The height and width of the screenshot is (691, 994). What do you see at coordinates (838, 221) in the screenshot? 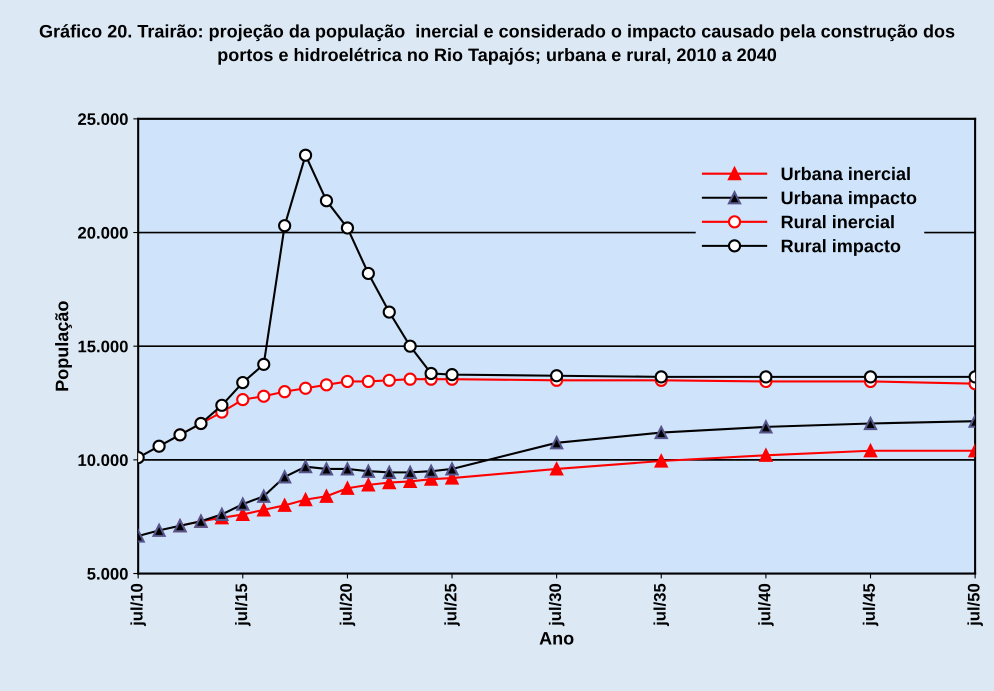
I see `legend-label: Rural inercial` at bounding box center [838, 221].